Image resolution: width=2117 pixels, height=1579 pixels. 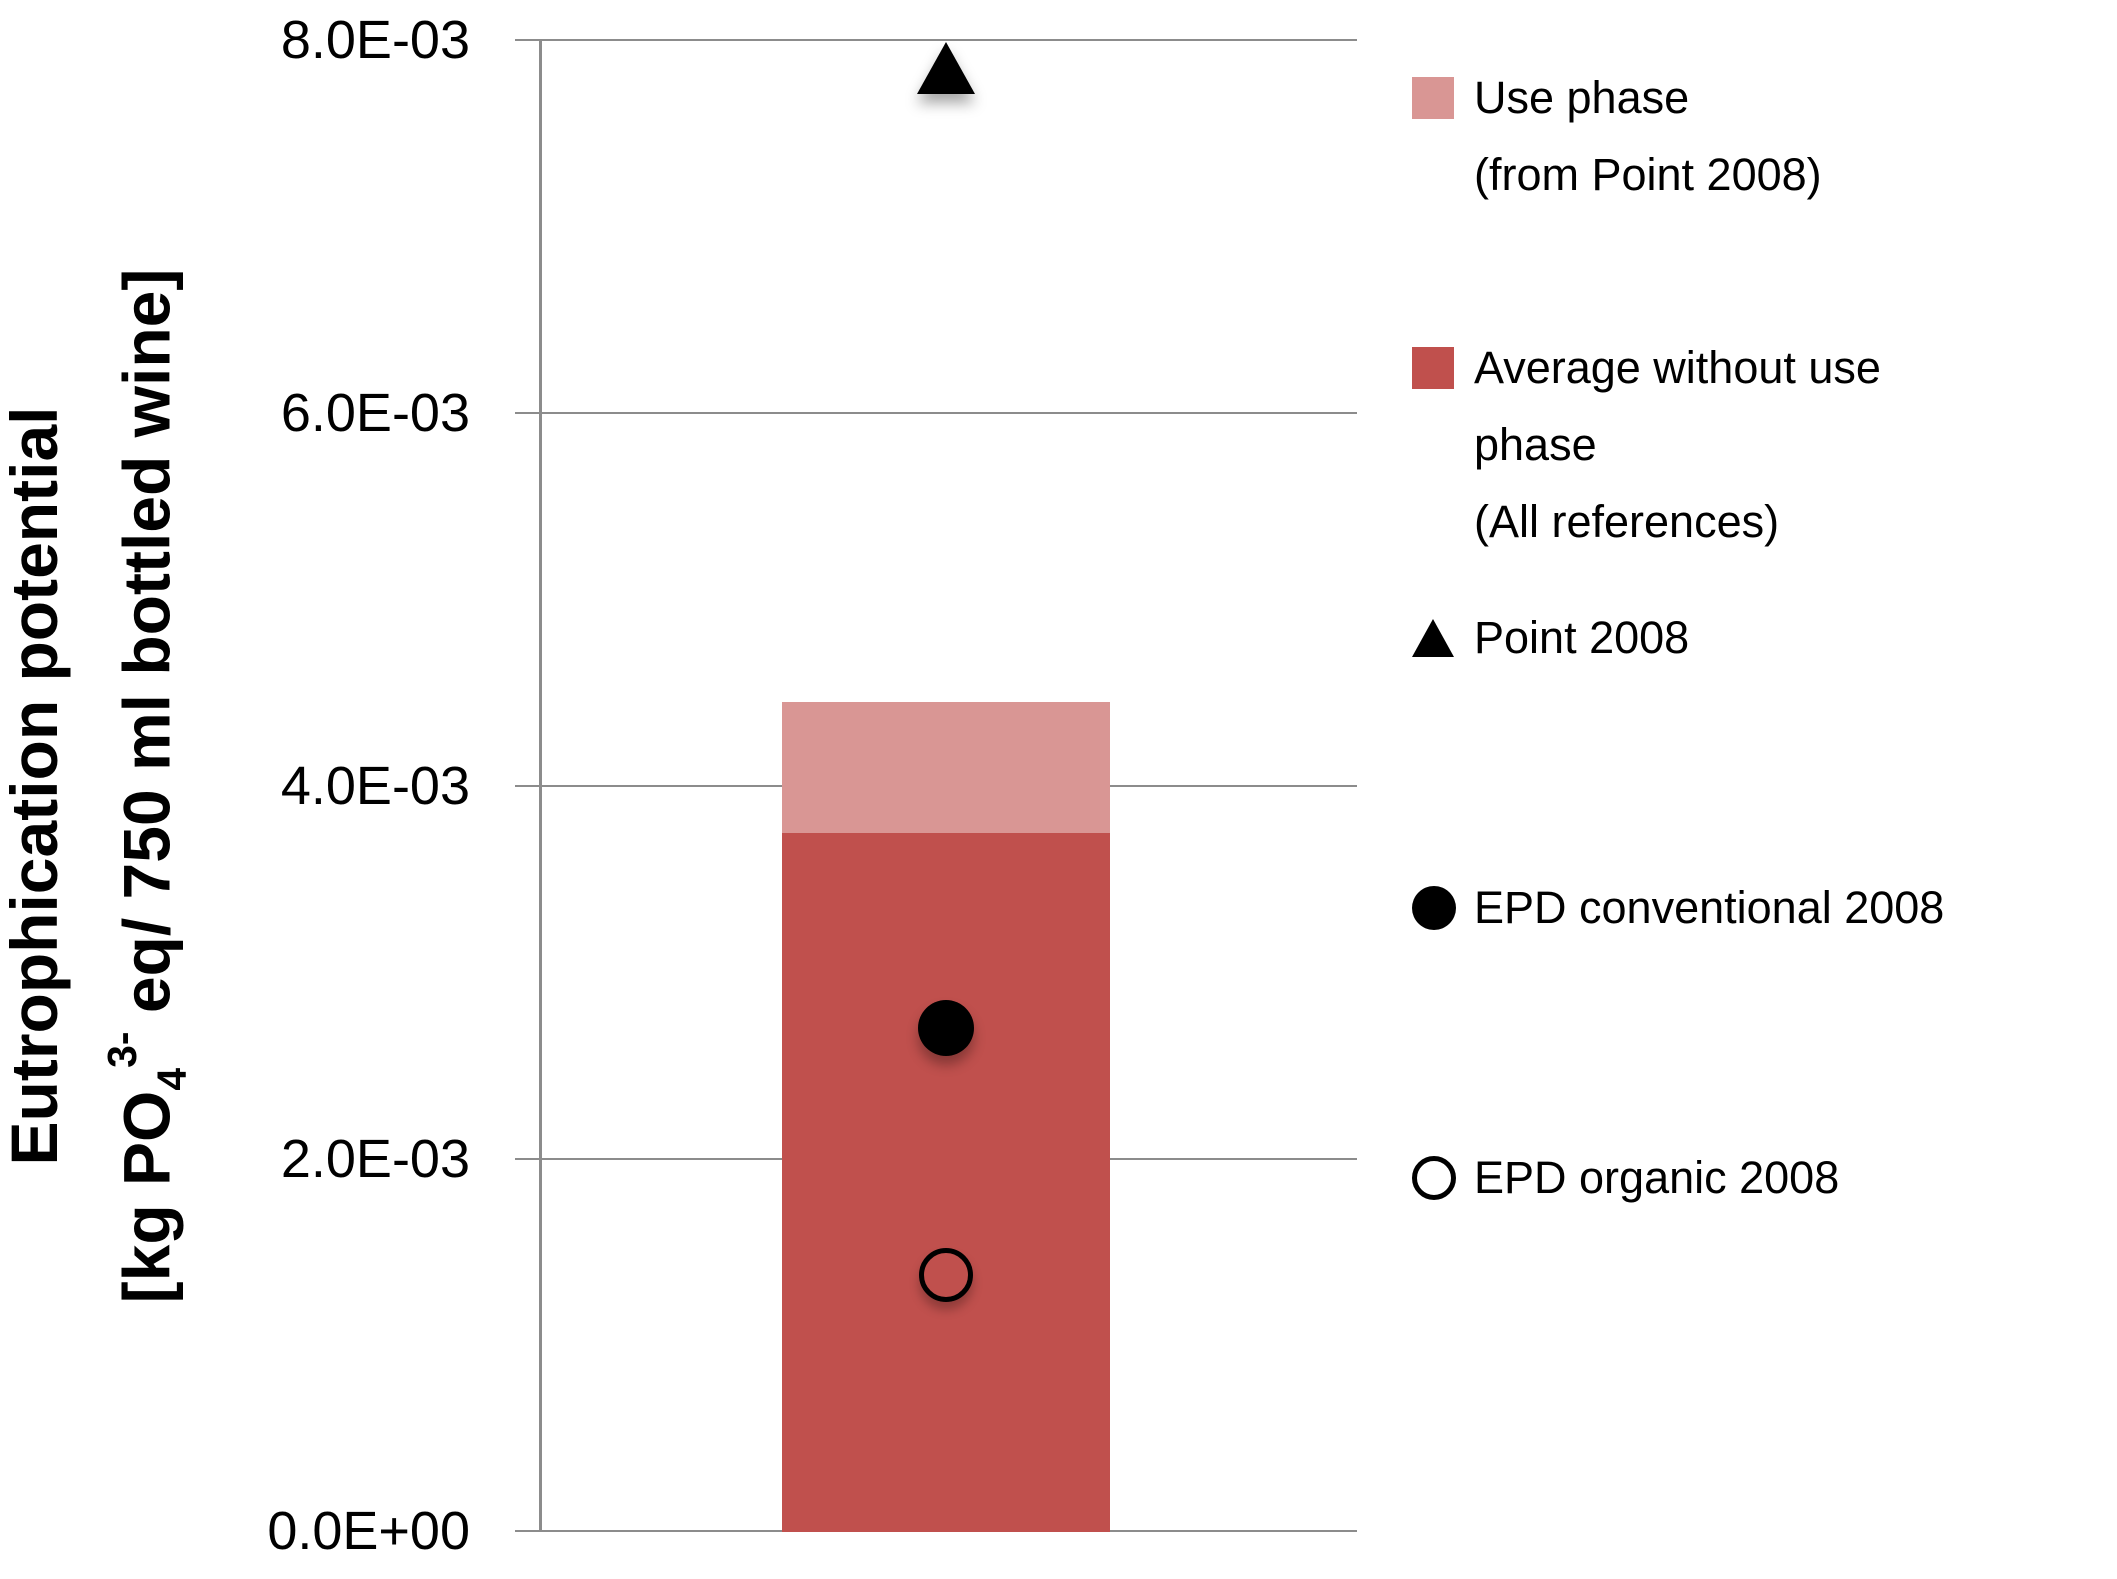 I want to click on filled-circle-marker-icon, so click(x=1443, y=907).